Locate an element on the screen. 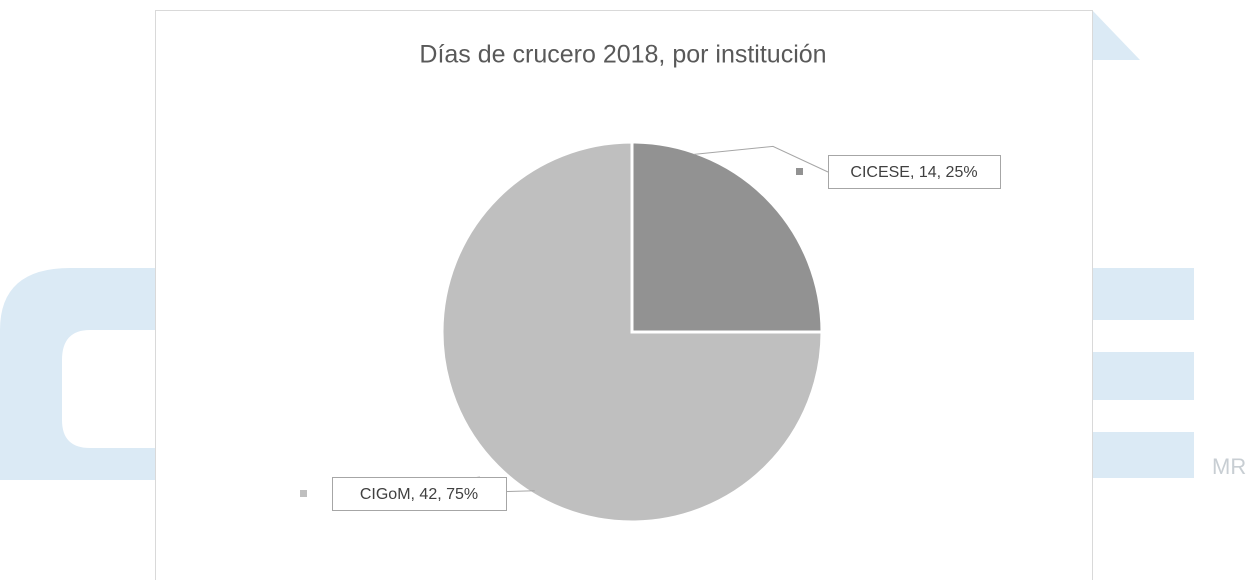  watermark-c is located at coordinates (77, 374).